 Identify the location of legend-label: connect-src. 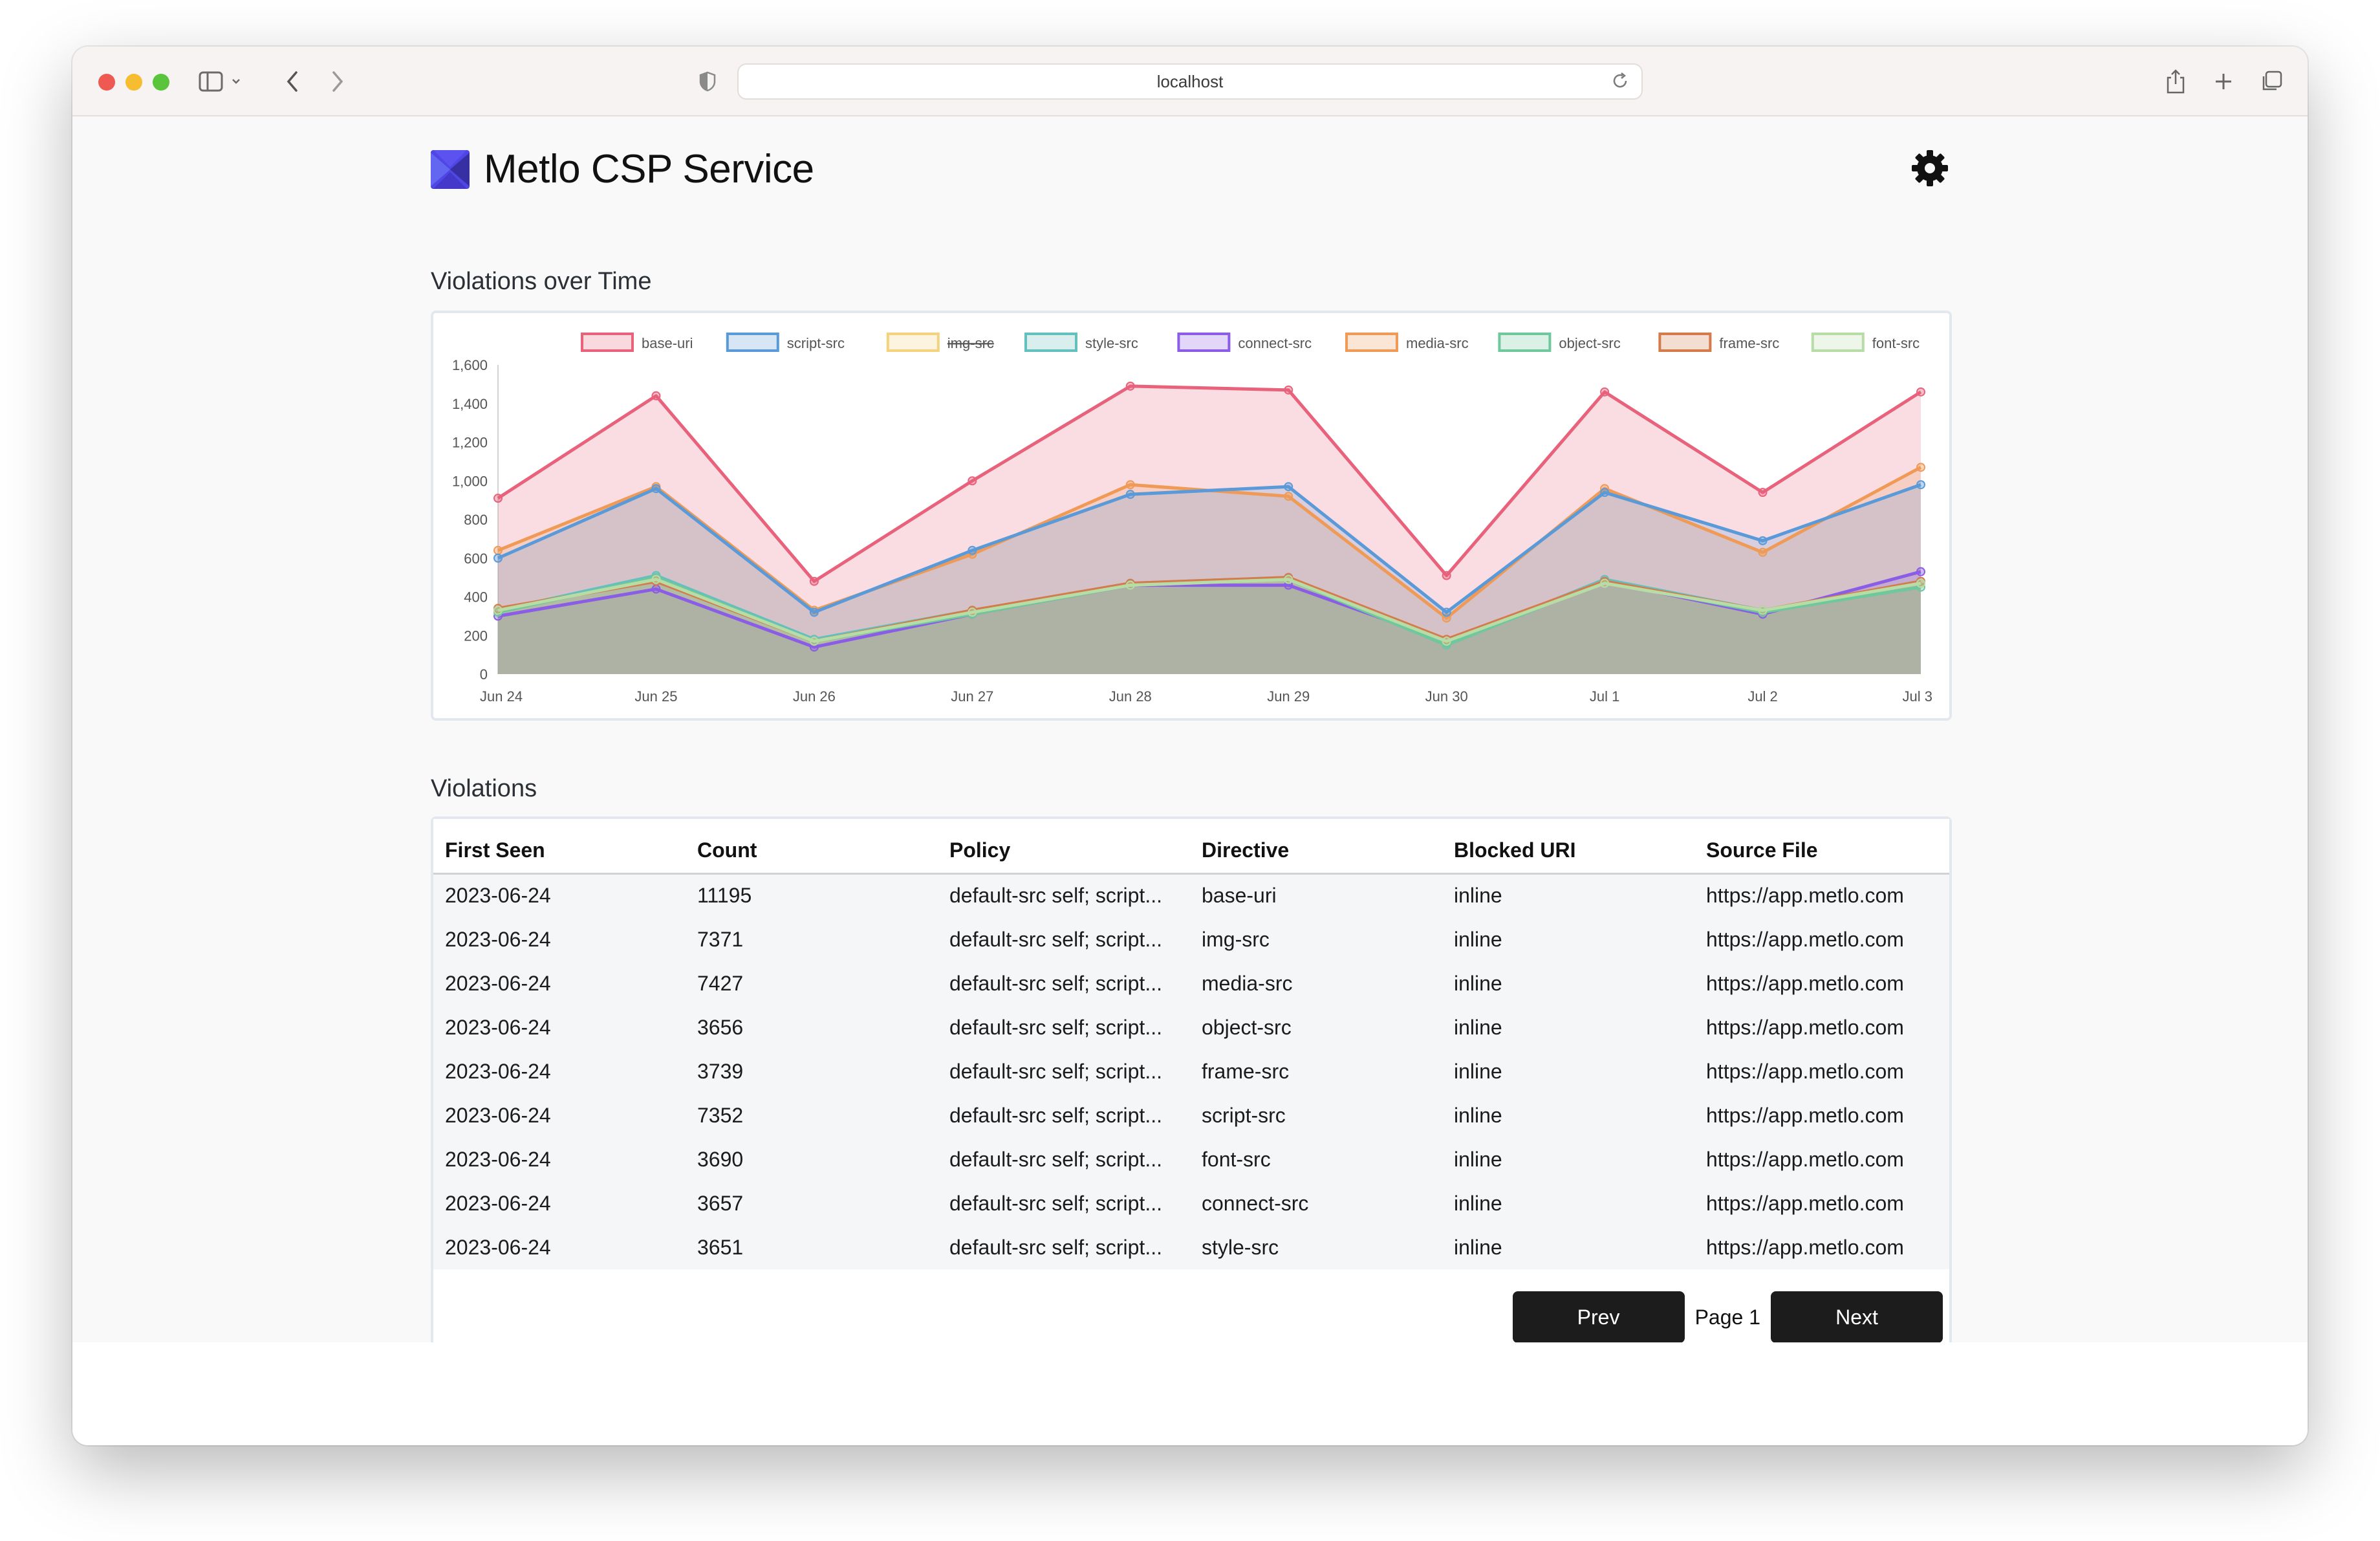
(1275, 343).